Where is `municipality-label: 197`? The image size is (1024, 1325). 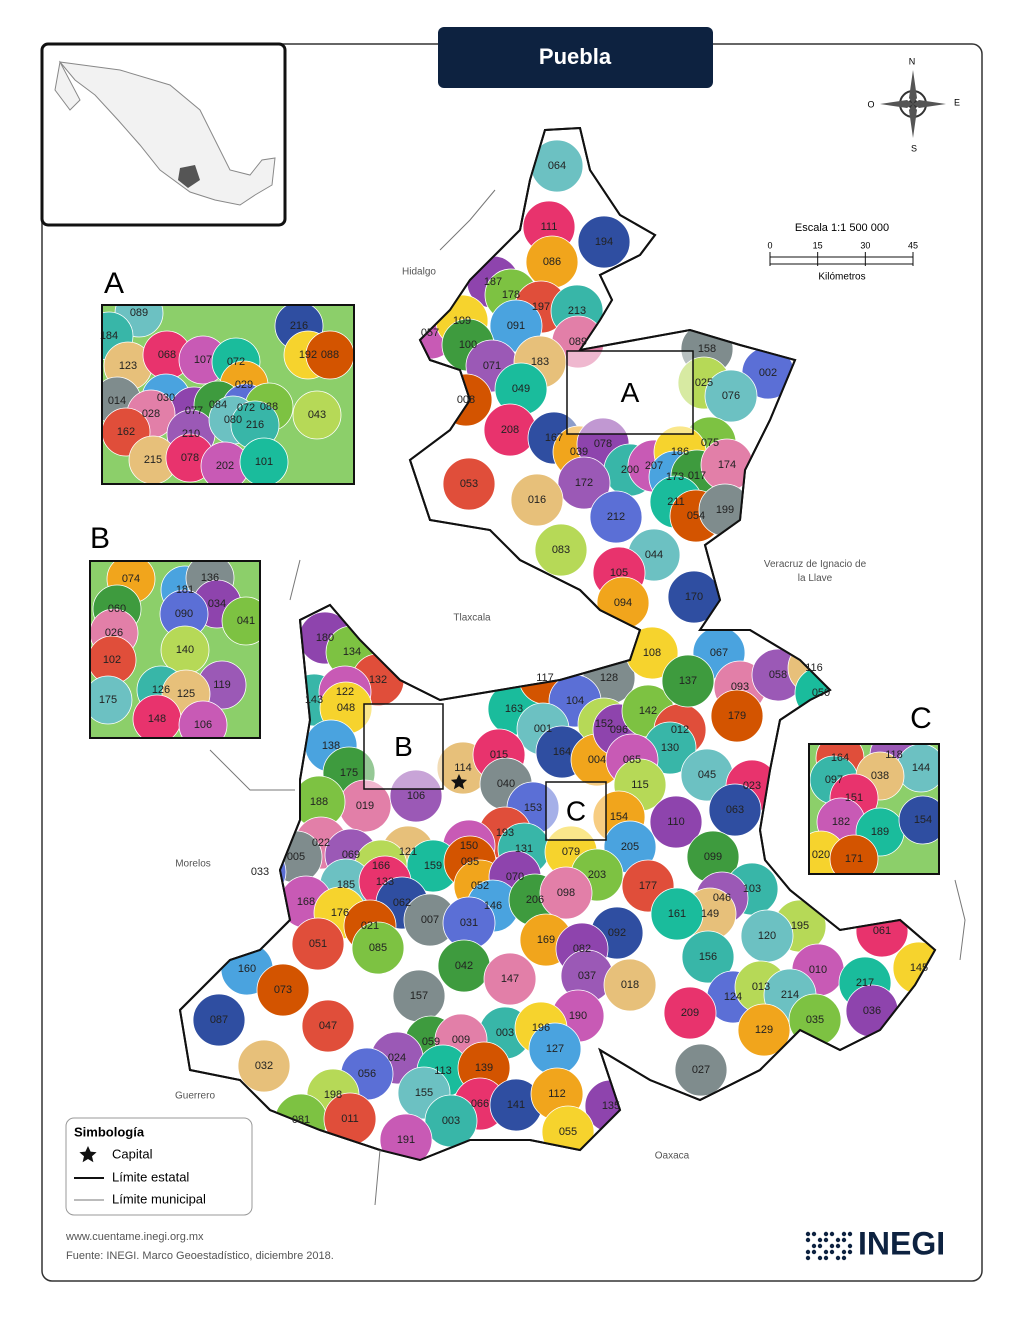 municipality-label: 197 is located at coordinates (541, 307).